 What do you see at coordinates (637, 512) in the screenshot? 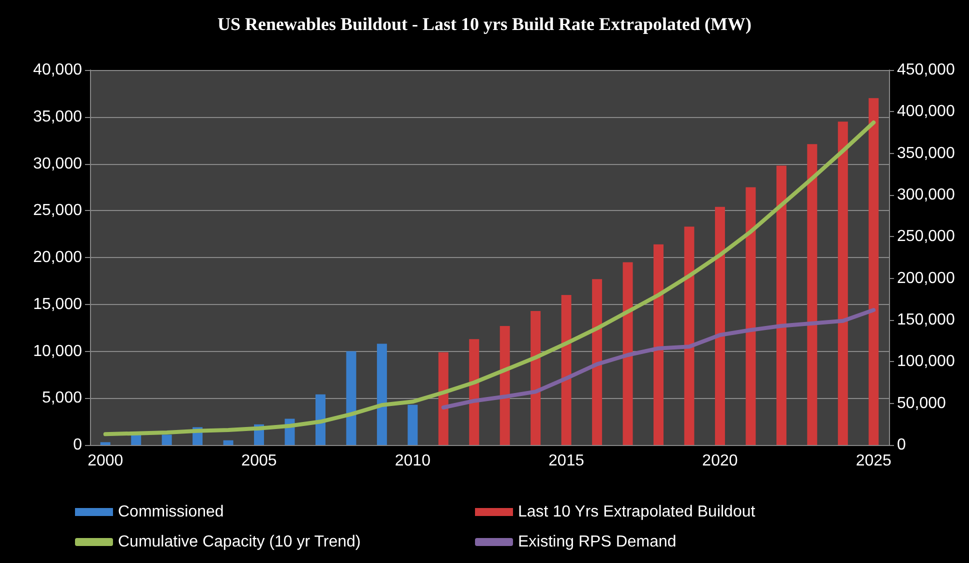
I see `legend-label: Last 10 Yrs Extrapolated Buildout` at bounding box center [637, 512].